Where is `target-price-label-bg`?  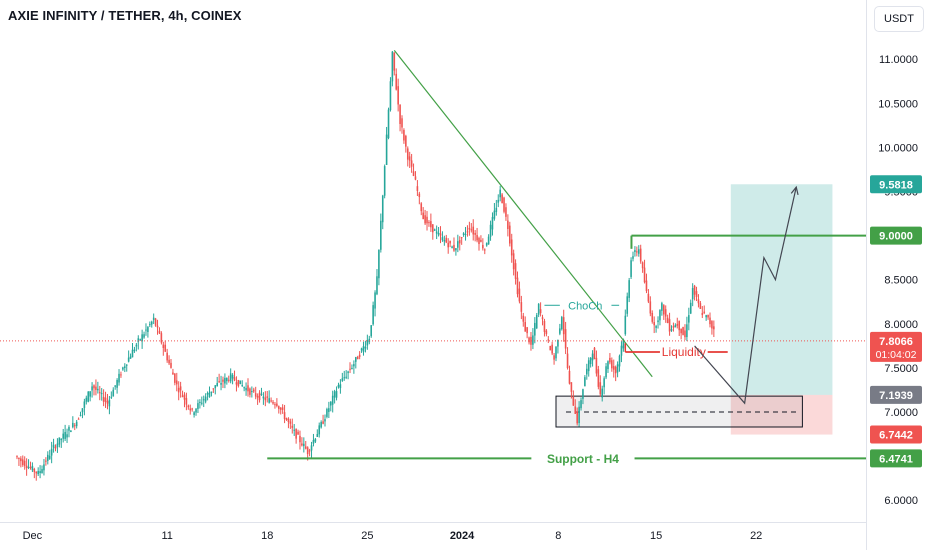 target-price-label-bg is located at coordinates (896, 184).